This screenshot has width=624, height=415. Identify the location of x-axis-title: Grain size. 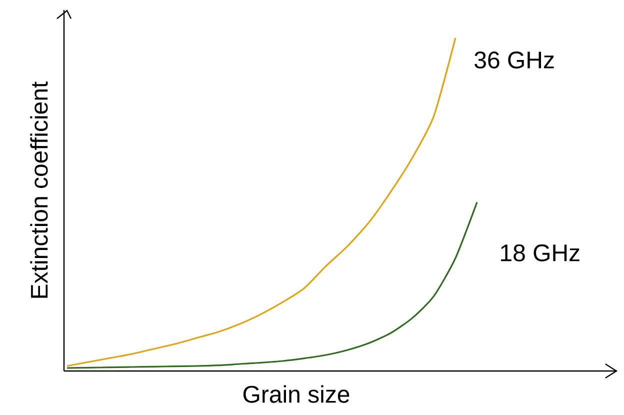
(296, 394).